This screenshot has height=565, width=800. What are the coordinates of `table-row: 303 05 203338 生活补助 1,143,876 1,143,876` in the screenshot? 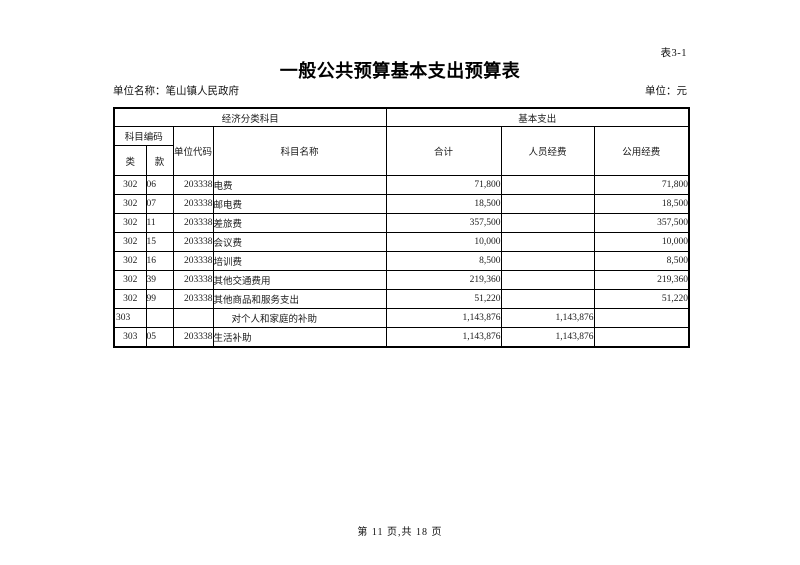 It's located at (401, 337).